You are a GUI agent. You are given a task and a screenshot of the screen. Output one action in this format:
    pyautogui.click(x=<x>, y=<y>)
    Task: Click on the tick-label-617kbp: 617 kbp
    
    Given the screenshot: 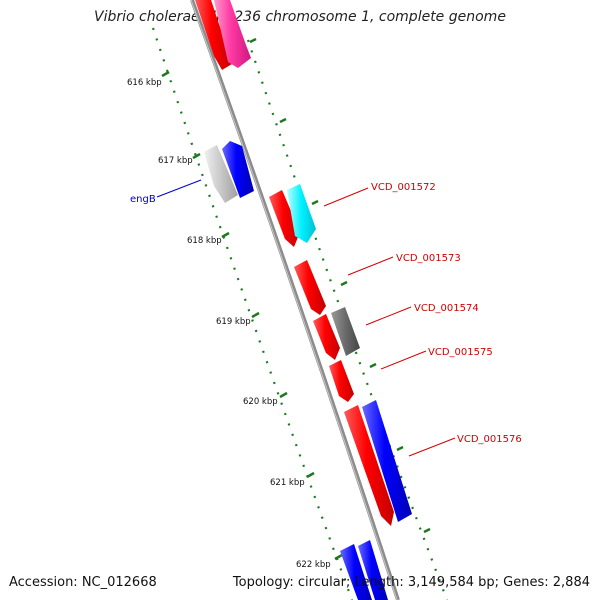 What is the action you would take?
    pyautogui.click(x=175, y=161)
    